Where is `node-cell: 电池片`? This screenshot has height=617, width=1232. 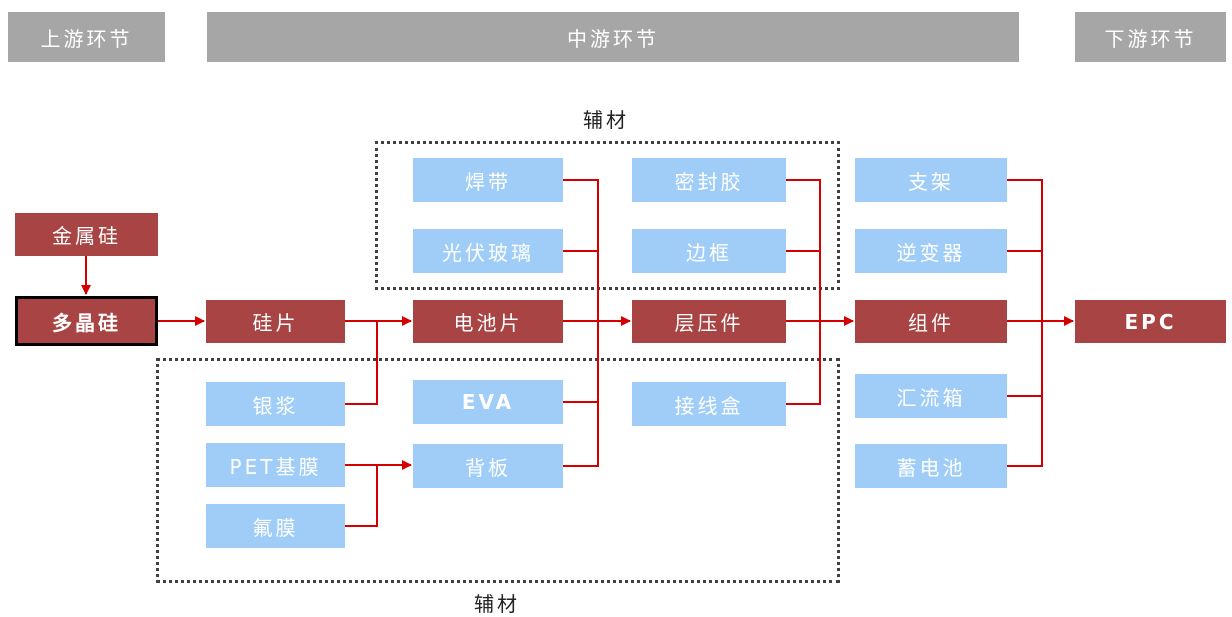 node-cell: 电池片 is located at coordinates (488, 321).